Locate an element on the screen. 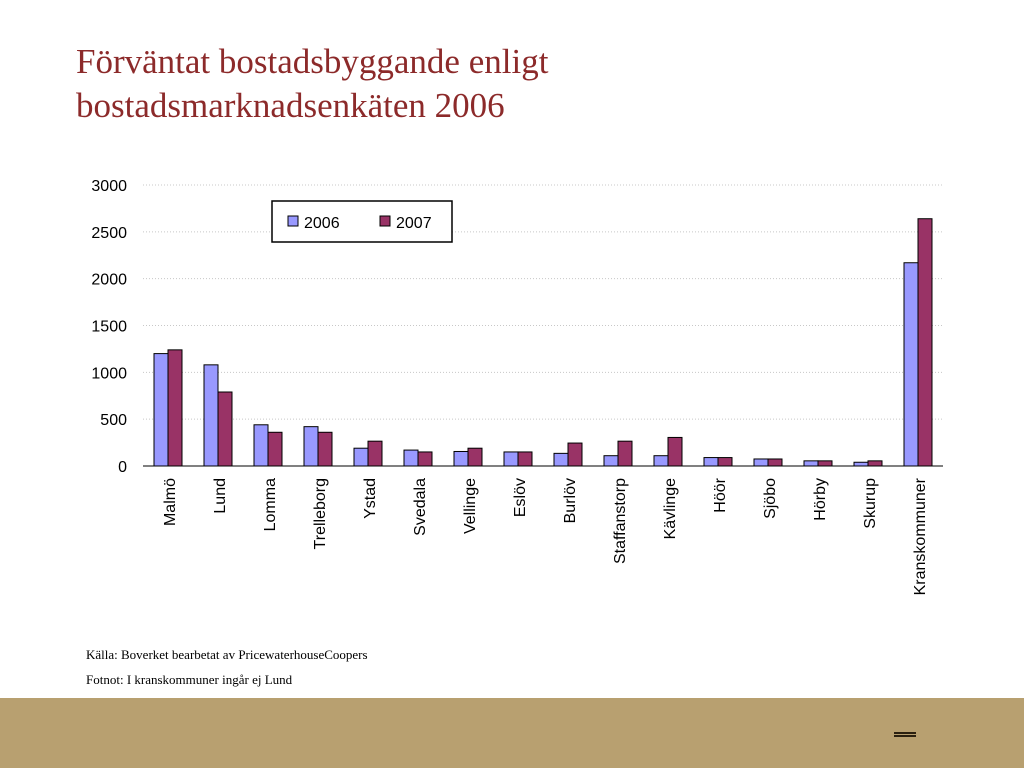 The width and height of the screenshot is (1024, 768). x-tick-label: Trelleborg is located at coordinates (320, 513).